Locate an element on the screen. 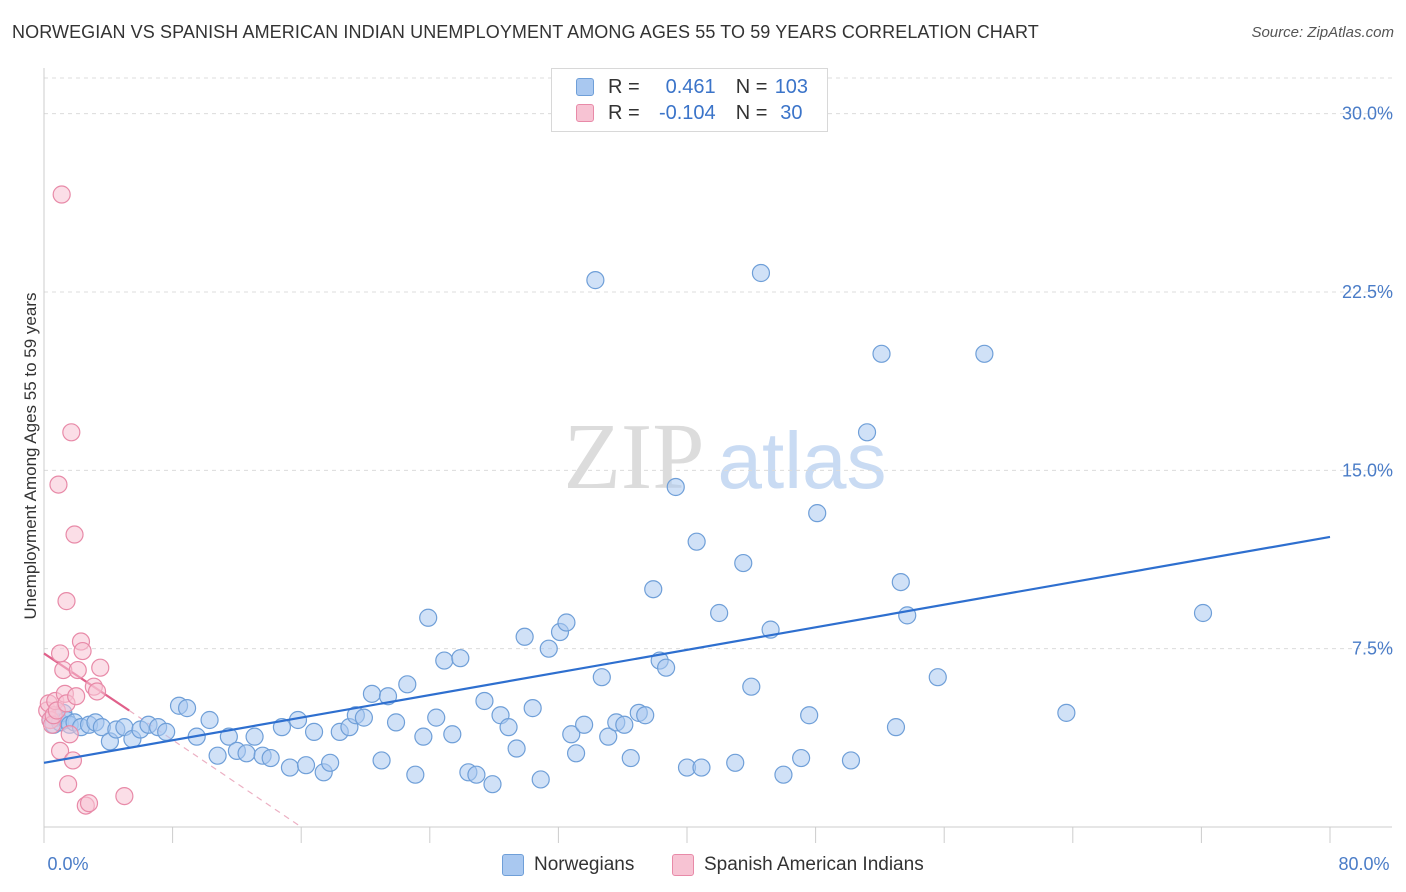 The image size is (1406, 892). legend-row-norwegians: R = 0.461 N = 103 is located at coordinates (693, 87).